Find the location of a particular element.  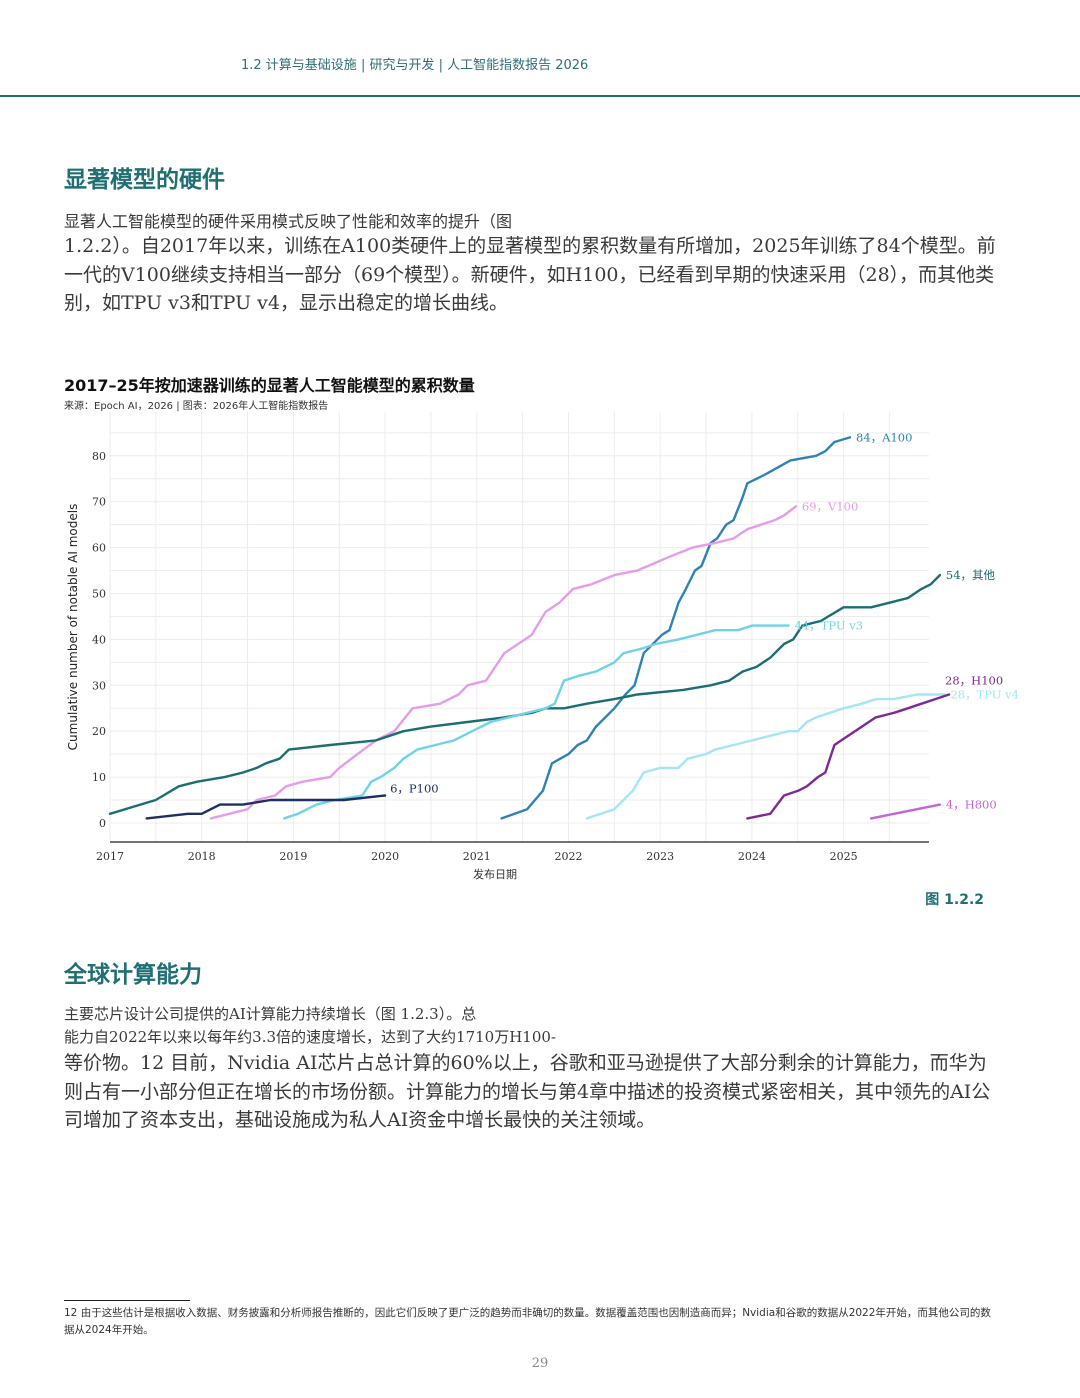

series-end-label-h100: 28，H100 is located at coordinates (974, 680).